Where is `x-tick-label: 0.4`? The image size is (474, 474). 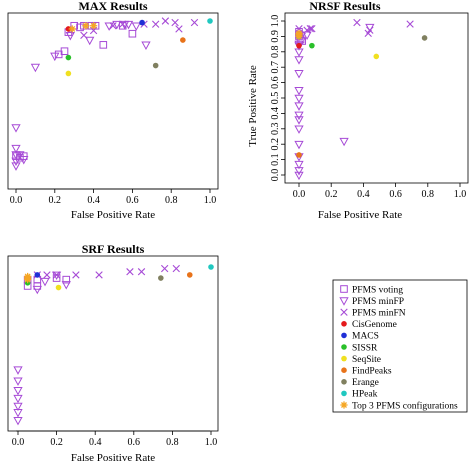 x-tick-label: 0.4 is located at coordinates (363, 194).